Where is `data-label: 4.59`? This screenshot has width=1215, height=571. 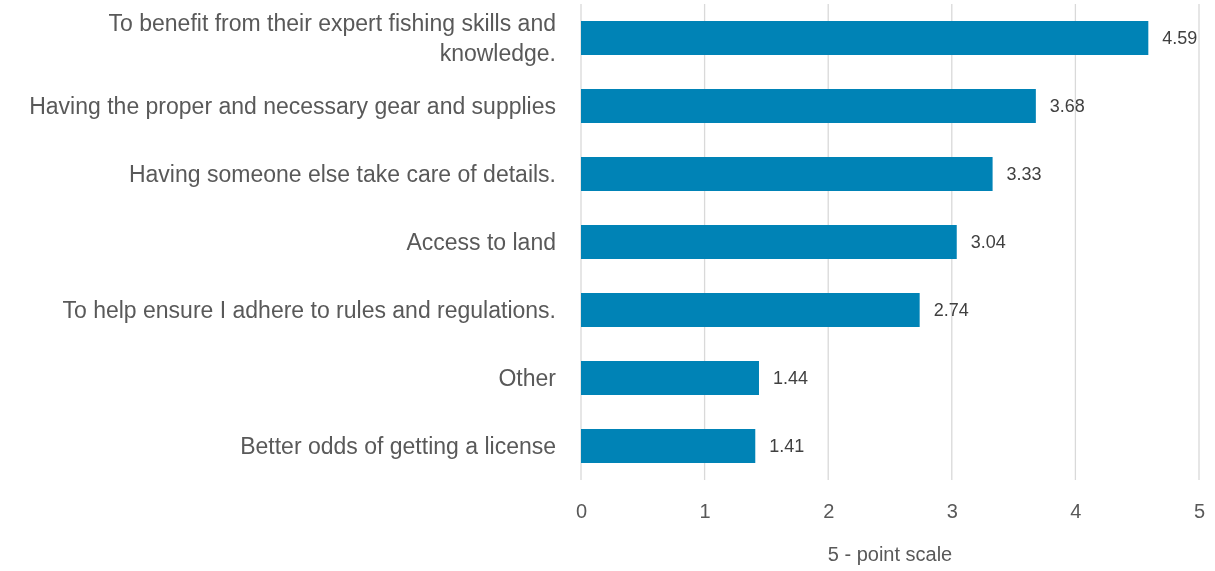
data-label: 4.59 is located at coordinates (1180, 38).